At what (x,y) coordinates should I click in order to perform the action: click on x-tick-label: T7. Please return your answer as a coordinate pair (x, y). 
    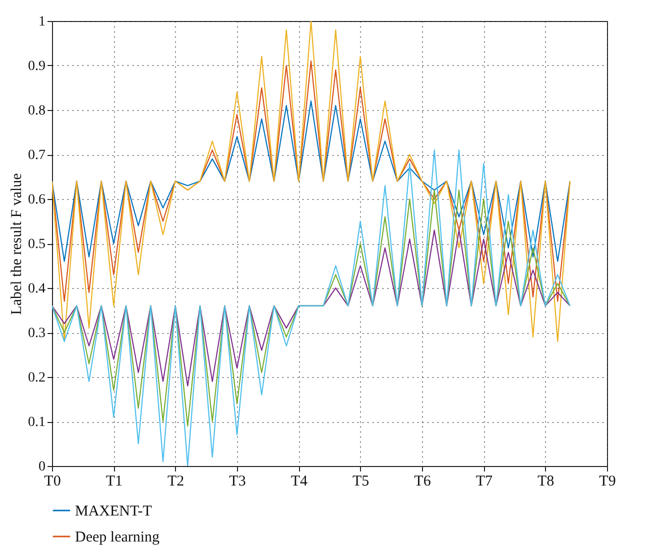
    Looking at the image, I should click on (484, 482).